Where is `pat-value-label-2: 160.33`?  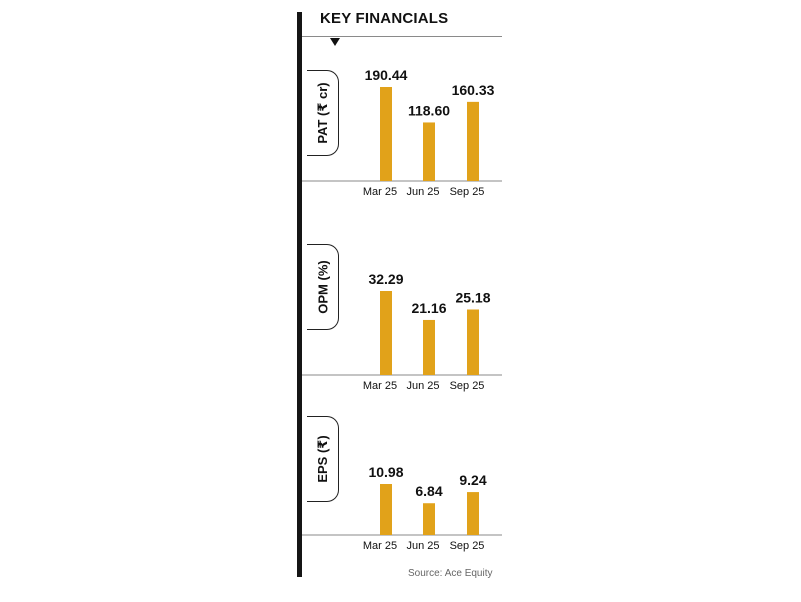 pat-value-label-2: 160.33 is located at coordinates (473, 90).